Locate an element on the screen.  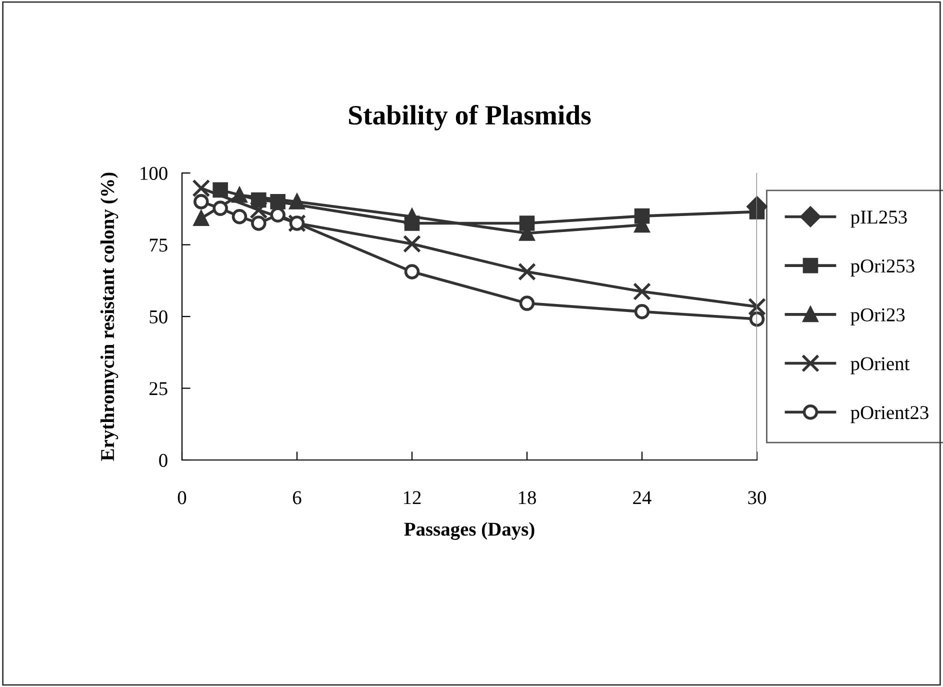
x-tick-label: 18 is located at coordinates (527, 497).